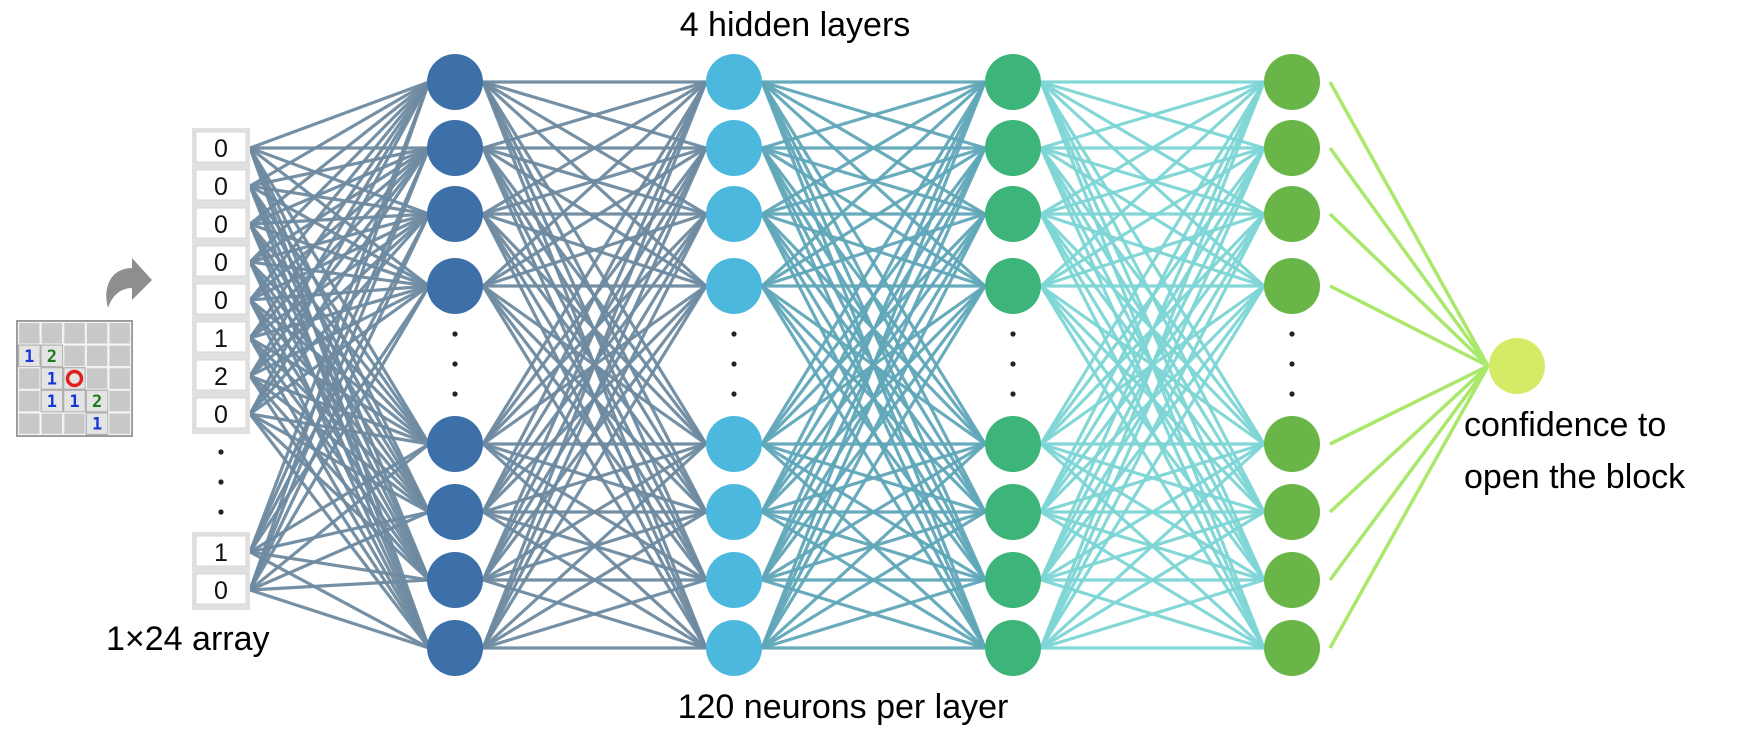 This screenshot has width=1744, height=756. I want to click on layer4-to-output-connections, so click(1409, 365).